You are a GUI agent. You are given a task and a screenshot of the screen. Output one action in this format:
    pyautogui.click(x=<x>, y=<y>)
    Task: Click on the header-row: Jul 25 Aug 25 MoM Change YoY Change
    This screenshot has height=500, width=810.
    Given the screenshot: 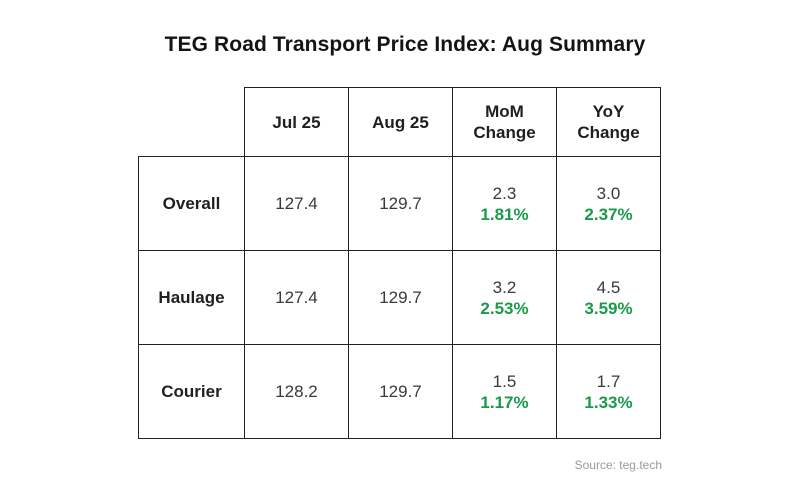 What is the action you would take?
    pyautogui.click(x=400, y=122)
    